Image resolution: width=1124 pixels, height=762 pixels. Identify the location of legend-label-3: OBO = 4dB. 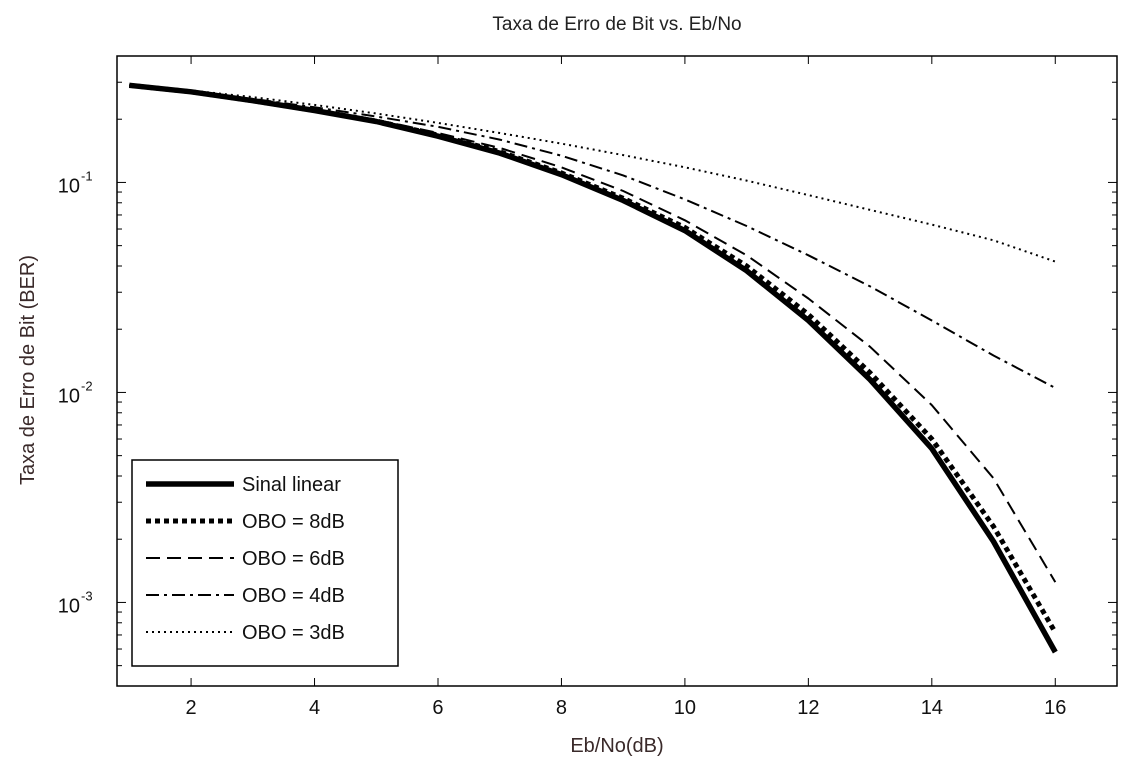
(293, 596).